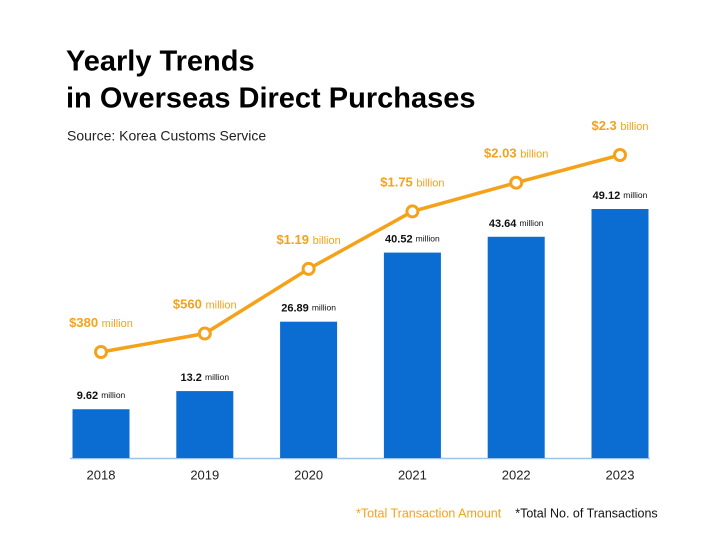  What do you see at coordinates (160, 62) in the screenshot?
I see `chart-title: Yearly Trends` at bounding box center [160, 62].